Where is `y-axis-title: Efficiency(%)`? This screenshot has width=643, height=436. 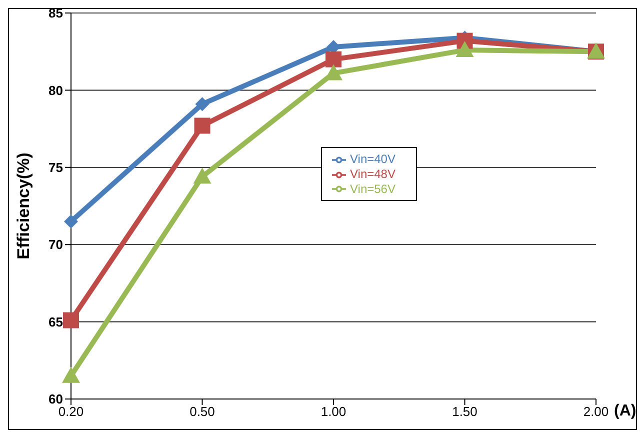 y-axis-title: Efficiency(%) is located at coordinates (24, 206).